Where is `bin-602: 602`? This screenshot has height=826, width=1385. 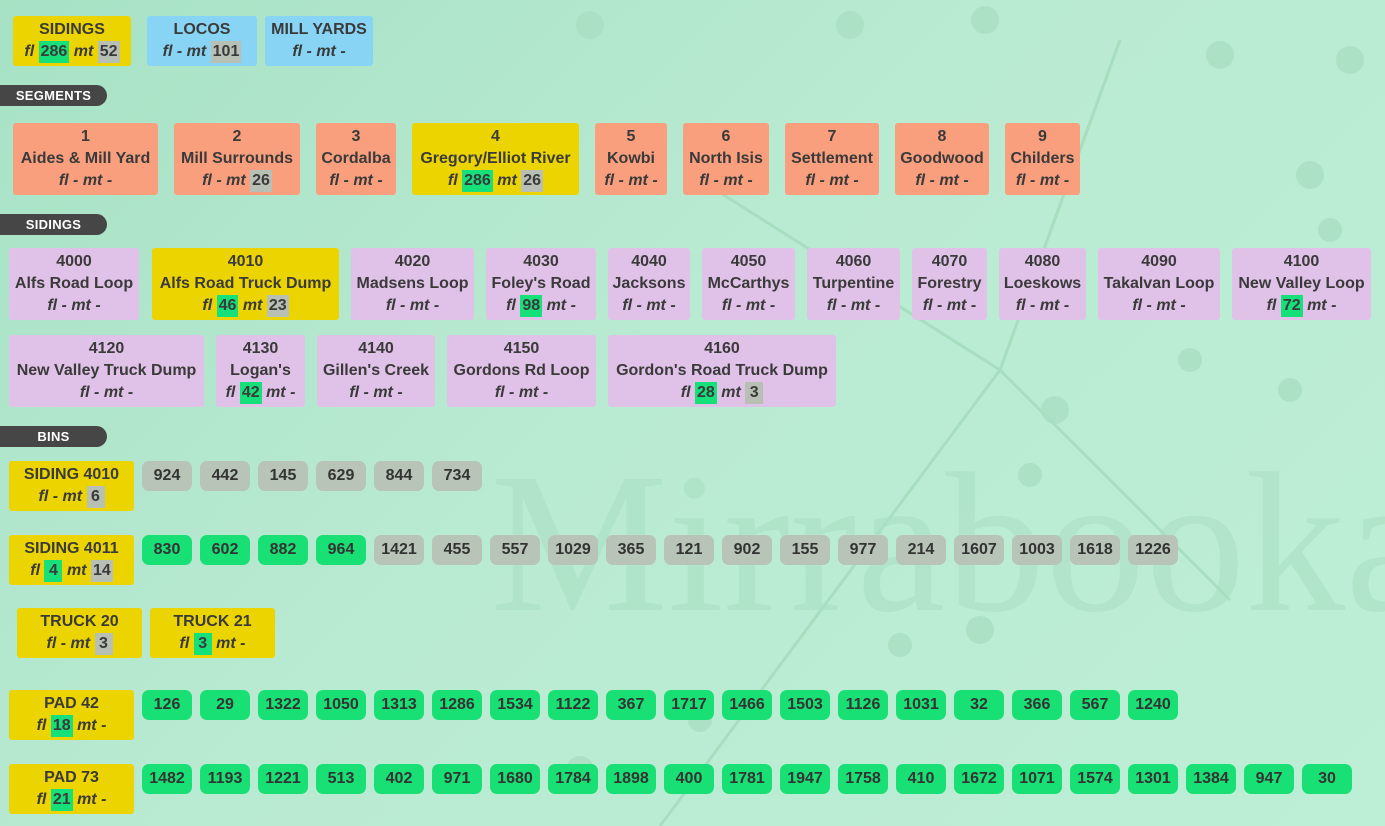 bin-602: 602 is located at coordinates (225, 550).